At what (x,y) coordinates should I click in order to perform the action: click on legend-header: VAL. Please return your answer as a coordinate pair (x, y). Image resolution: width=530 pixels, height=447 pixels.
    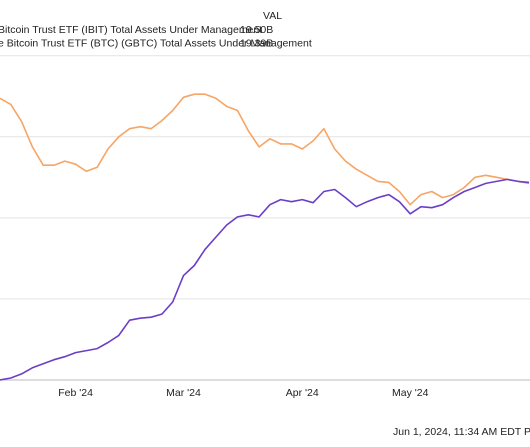
    Looking at the image, I should click on (272, 16).